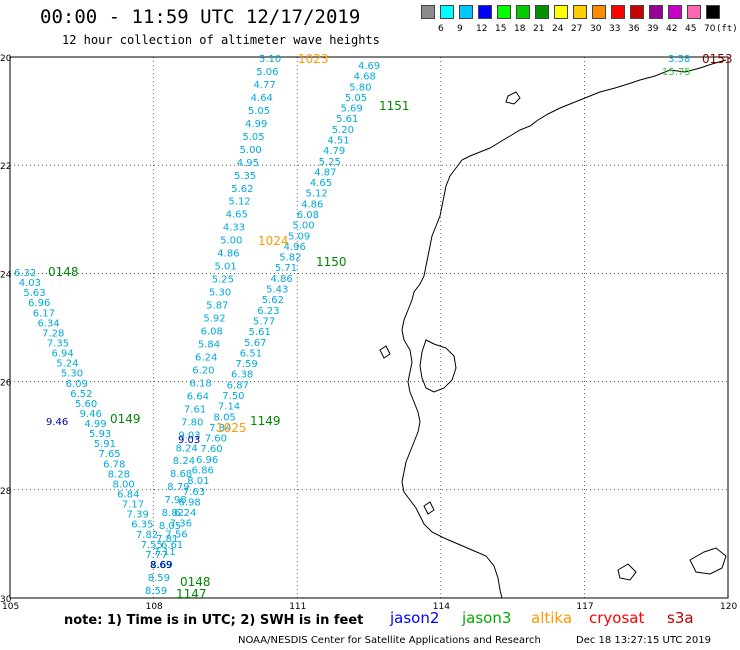  Describe the element at coordinates (194, 492) in the screenshot. I see `wave-height-value: 7.63` at that location.